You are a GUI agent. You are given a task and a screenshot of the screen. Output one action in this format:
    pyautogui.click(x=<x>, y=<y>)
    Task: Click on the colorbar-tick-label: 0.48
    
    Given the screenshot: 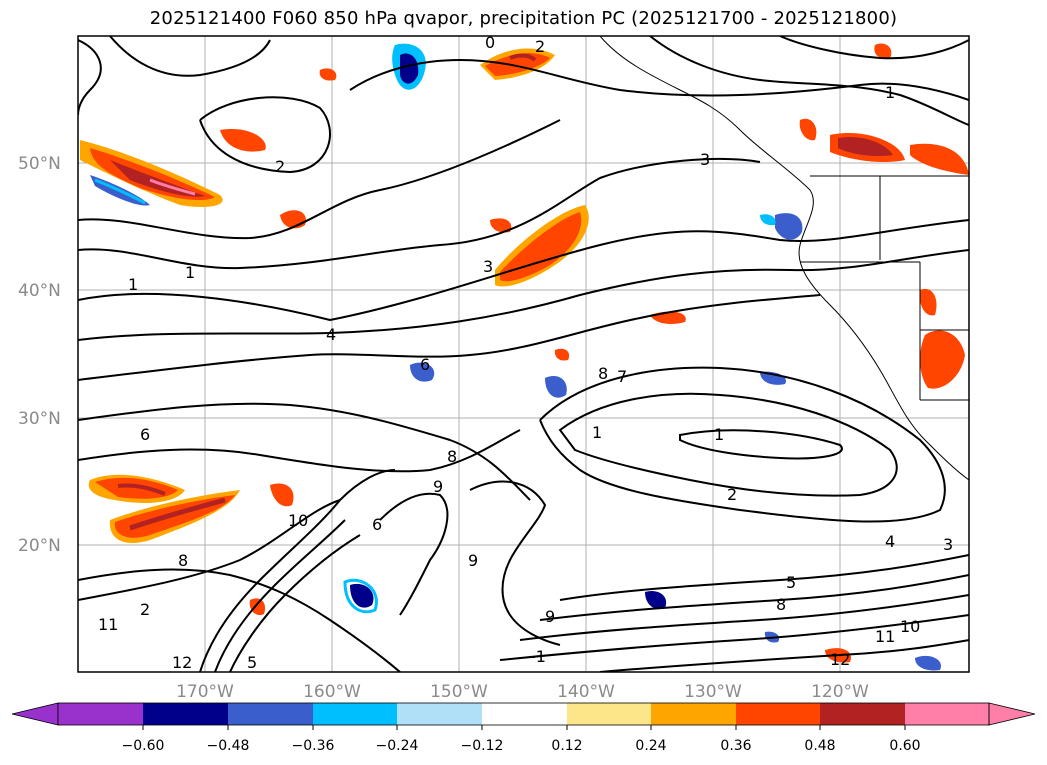 What is the action you would take?
    pyautogui.click(x=819, y=746)
    